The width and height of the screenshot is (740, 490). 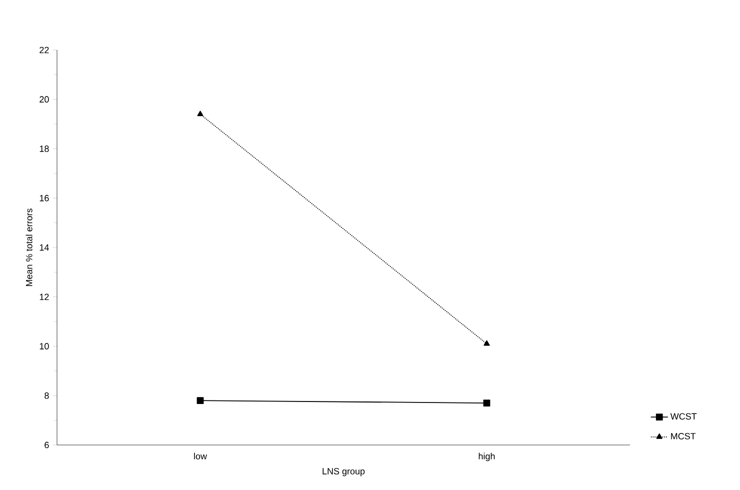 I want to click on y-tick-label: 10, so click(x=44, y=346).